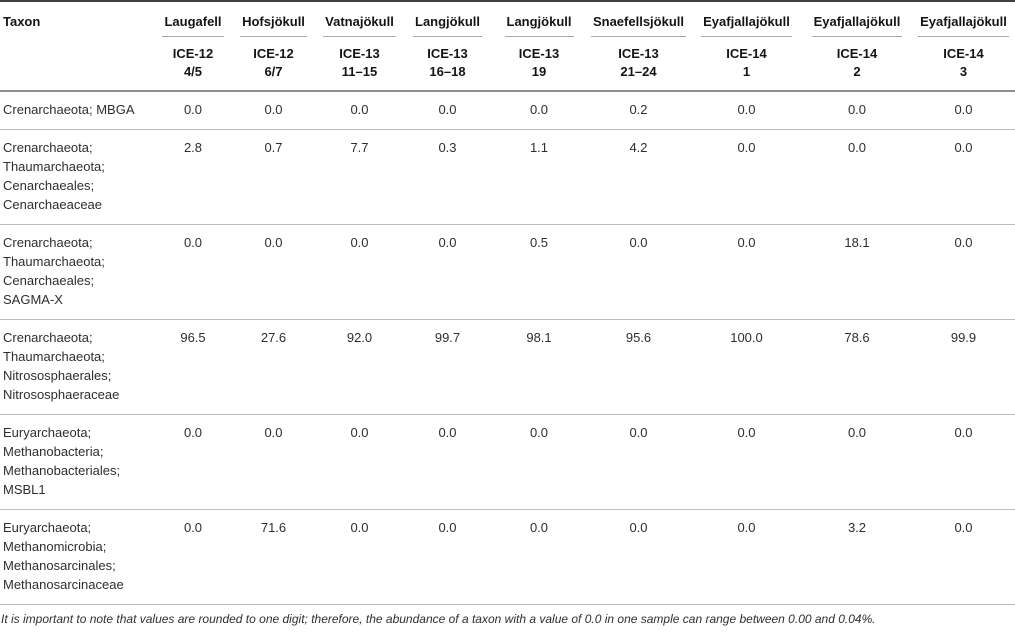 The image size is (1015, 636). I want to click on value-cell: 0.7, so click(273, 177).